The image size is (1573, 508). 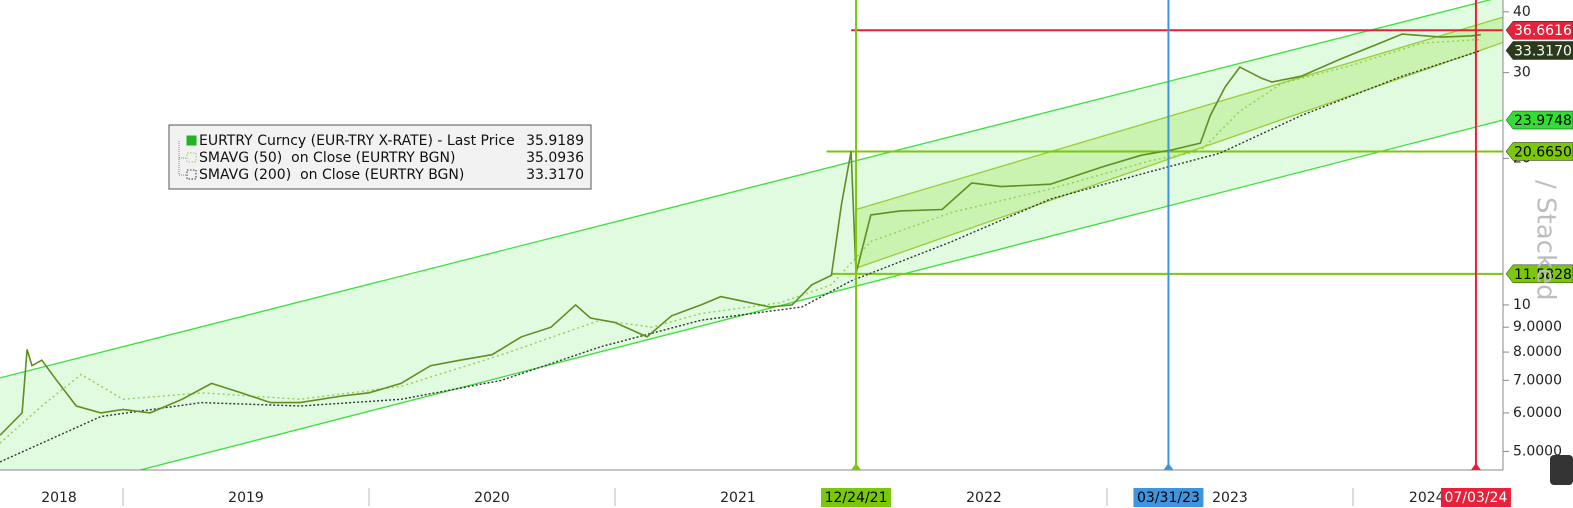 What do you see at coordinates (492, 498) in the screenshot?
I see `x-tick-label: 2020` at bounding box center [492, 498].